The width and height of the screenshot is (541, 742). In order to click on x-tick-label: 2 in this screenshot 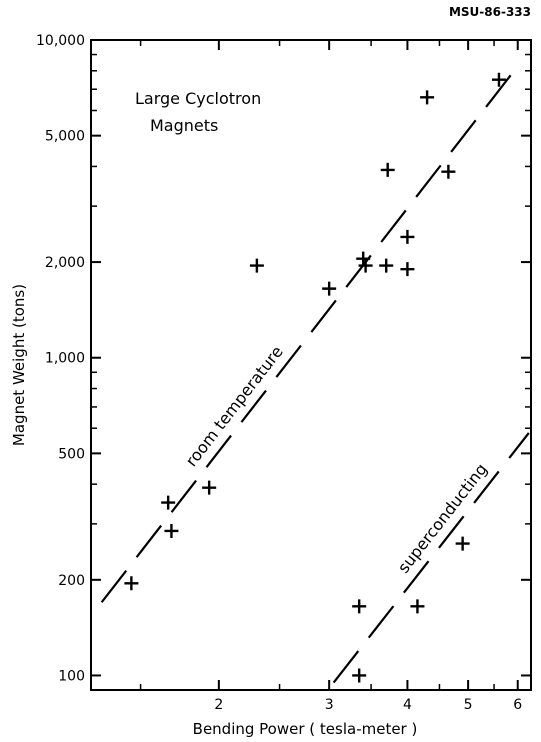, I will do `click(218, 705)`.